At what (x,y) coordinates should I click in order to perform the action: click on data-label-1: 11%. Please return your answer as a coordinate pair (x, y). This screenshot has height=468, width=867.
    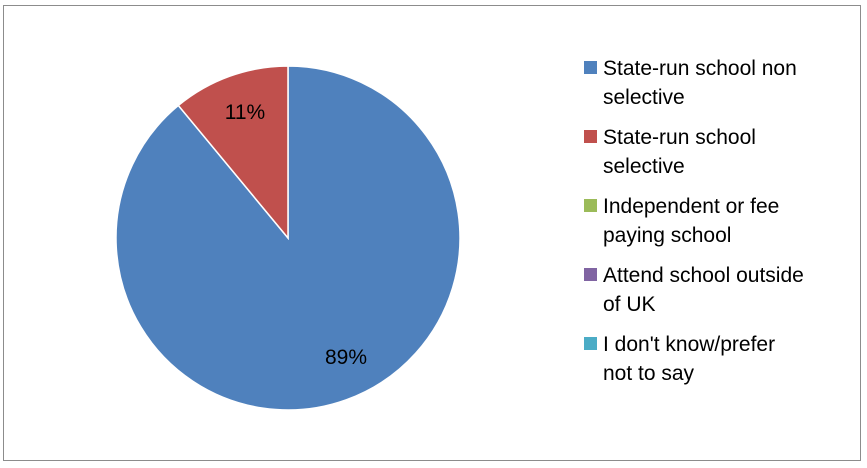
    Looking at the image, I should click on (245, 112).